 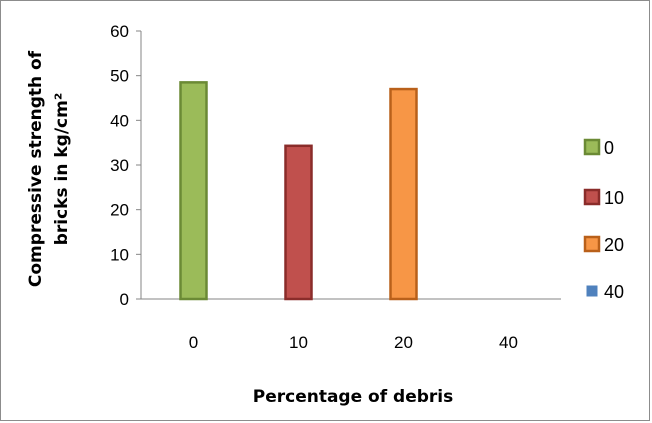 I want to click on legend-label: 10, so click(x=614, y=198).